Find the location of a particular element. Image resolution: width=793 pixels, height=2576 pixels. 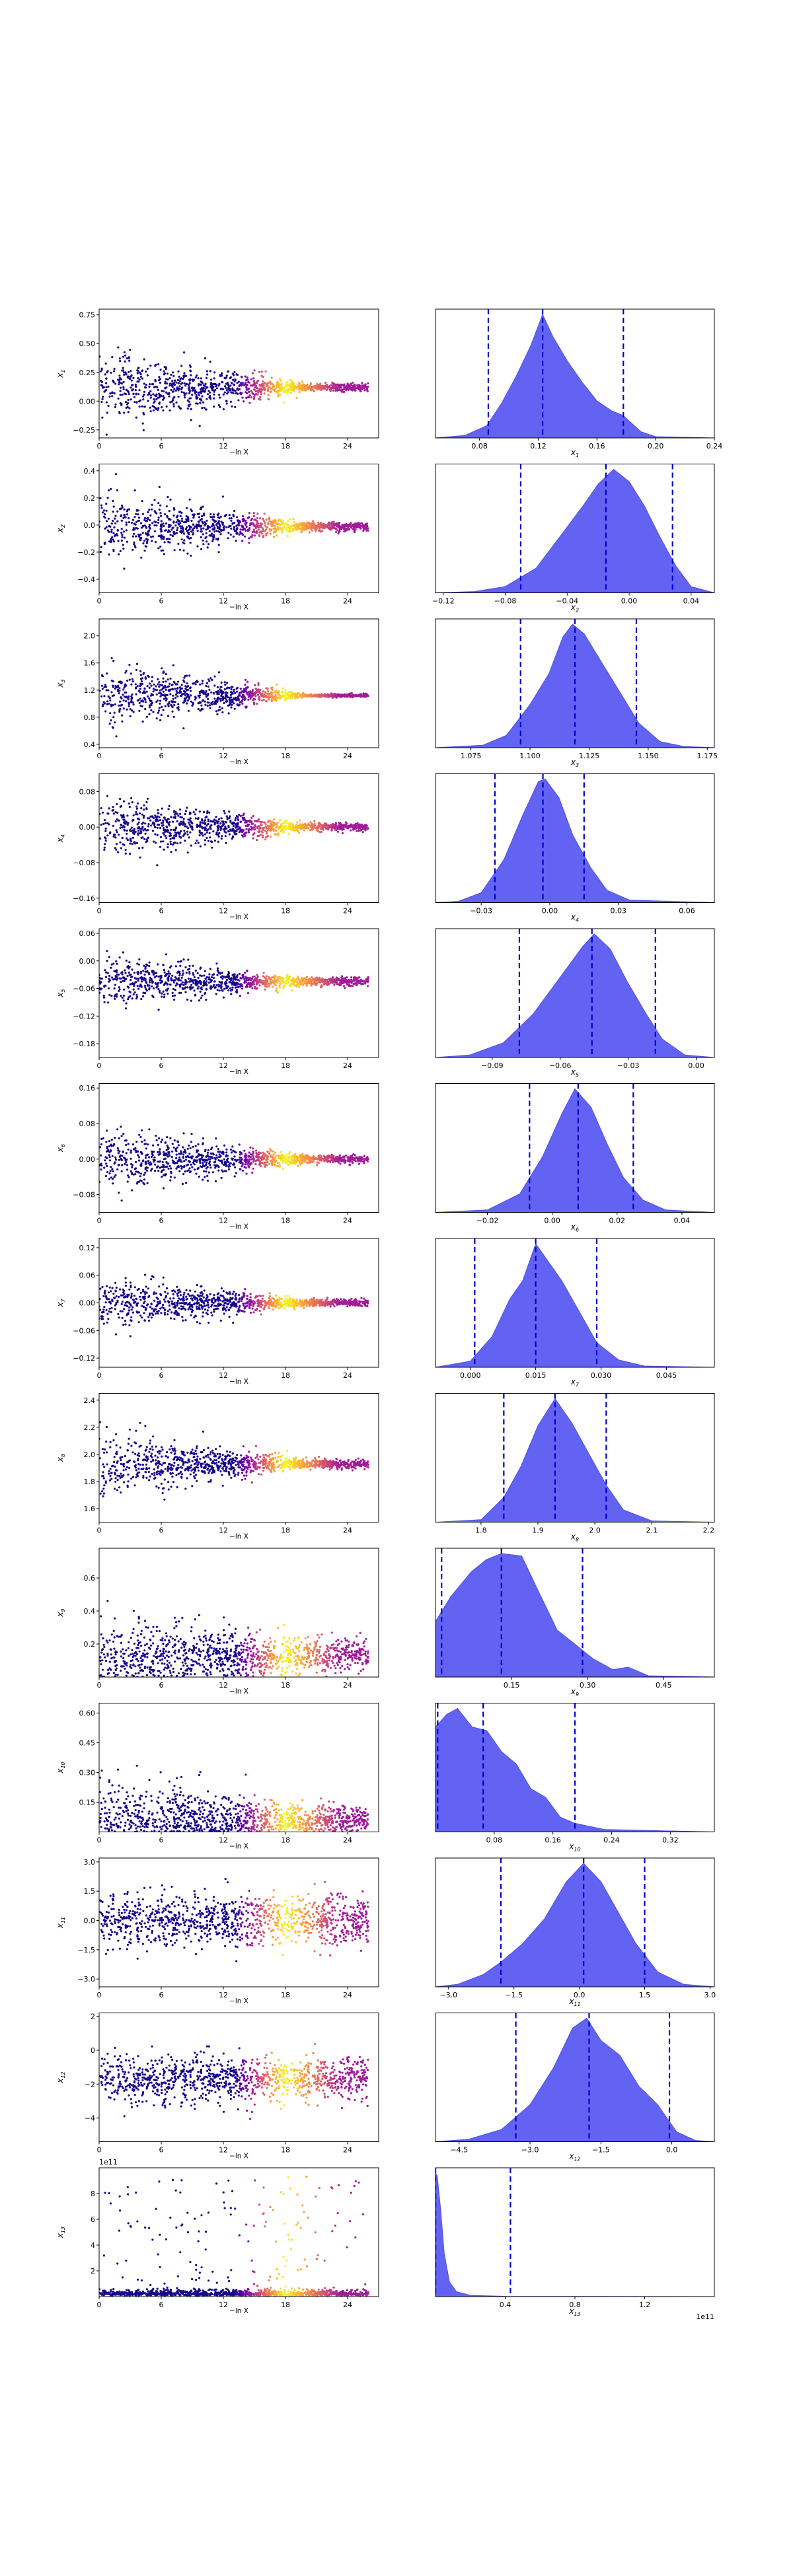

left-ytick-label: 2.0 is located at coordinates (90, 637).